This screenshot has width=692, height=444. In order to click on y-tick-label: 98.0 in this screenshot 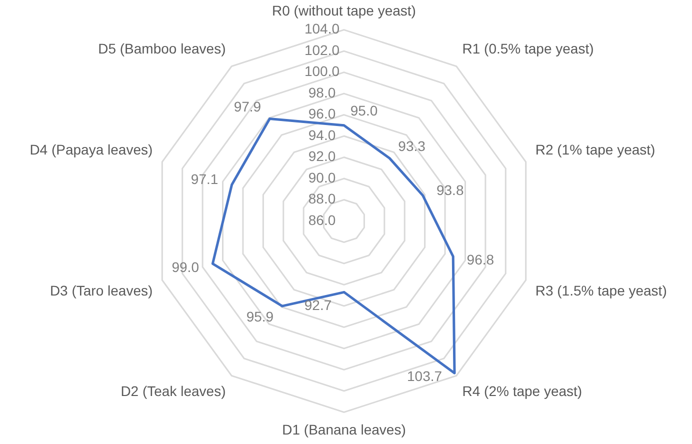, I will do `click(322, 92)`.